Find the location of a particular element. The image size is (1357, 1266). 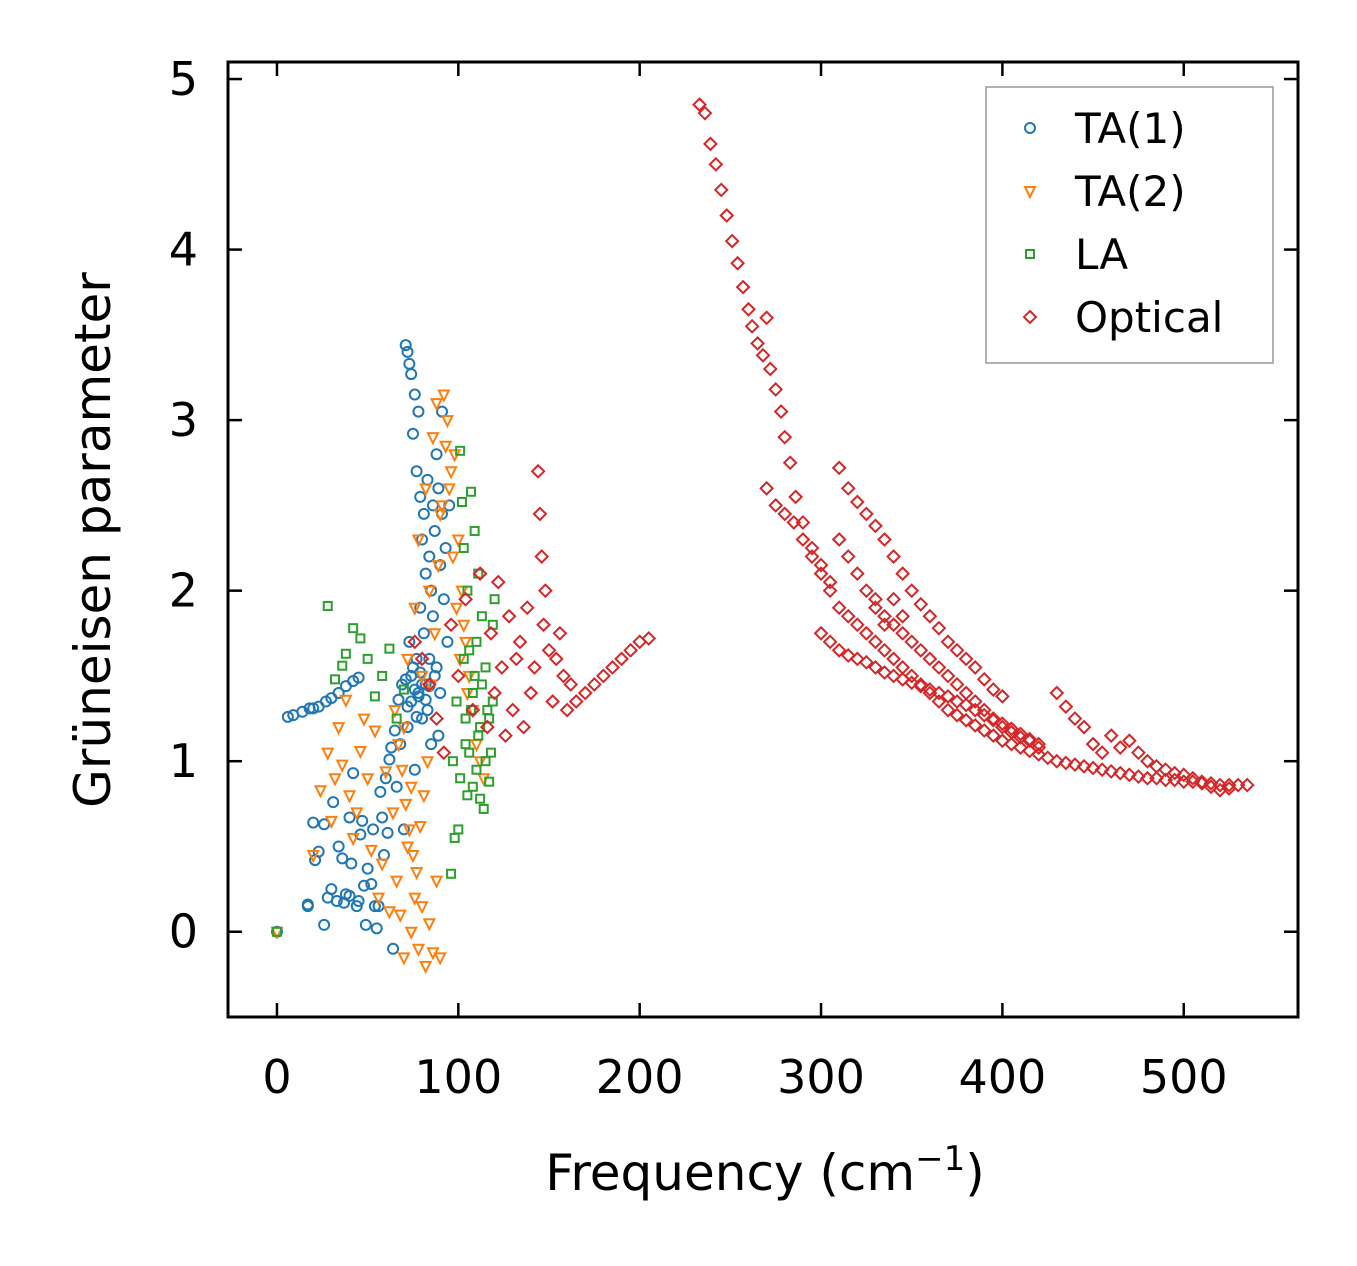

legend-marker is located at coordinates (1030, 317).